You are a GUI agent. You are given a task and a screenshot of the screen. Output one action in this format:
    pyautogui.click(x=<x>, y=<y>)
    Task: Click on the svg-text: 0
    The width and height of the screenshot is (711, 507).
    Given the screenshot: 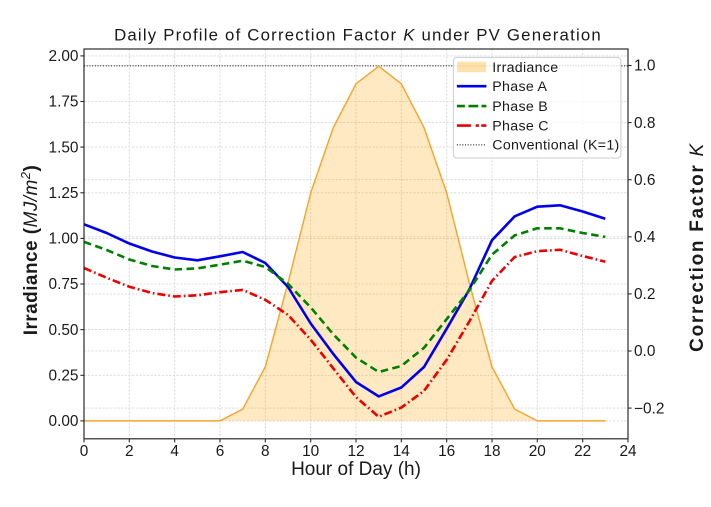 What is the action you would take?
    pyautogui.click(x=84, y=451)
    